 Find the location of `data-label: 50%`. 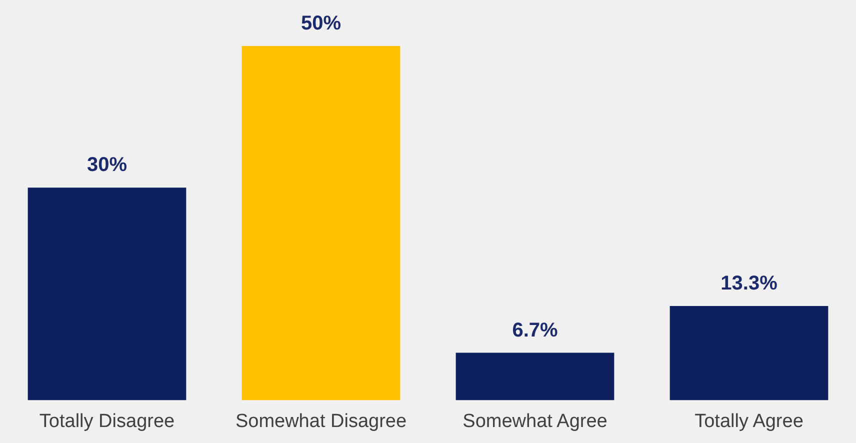

data-label: 50% is located at coordinates (321, 23).